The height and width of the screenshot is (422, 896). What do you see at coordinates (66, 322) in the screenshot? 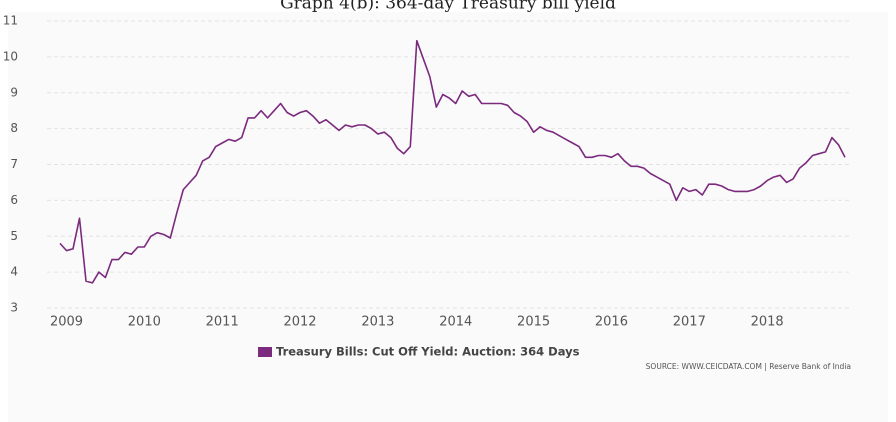
I see `x-tick-label: 2009` at bounding box center [66, 322].